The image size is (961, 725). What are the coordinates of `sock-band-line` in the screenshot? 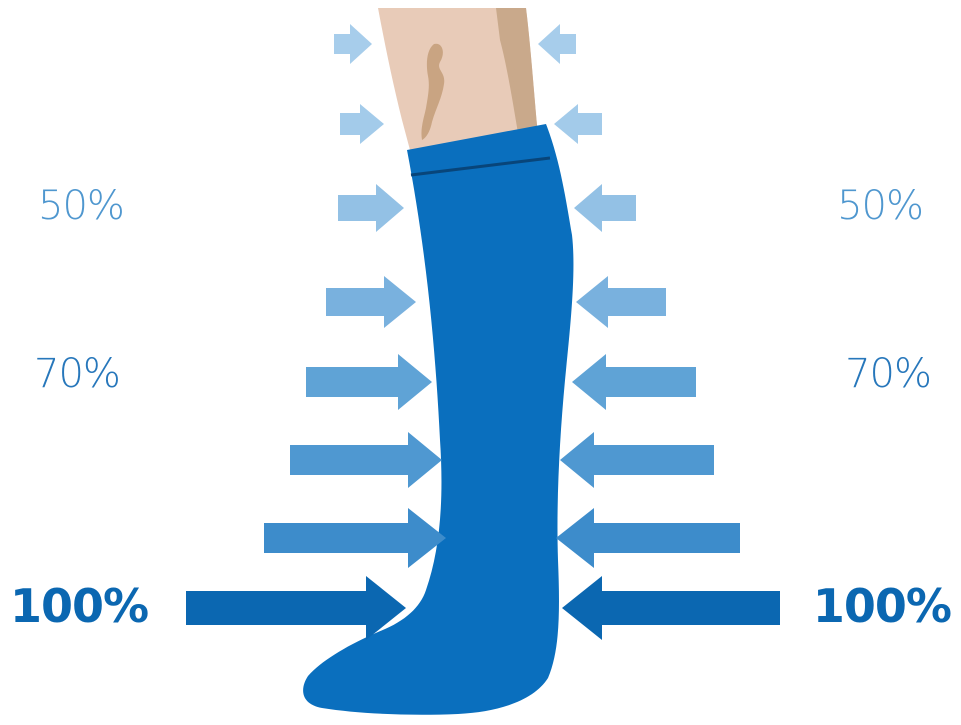 It's located at (480, 166).